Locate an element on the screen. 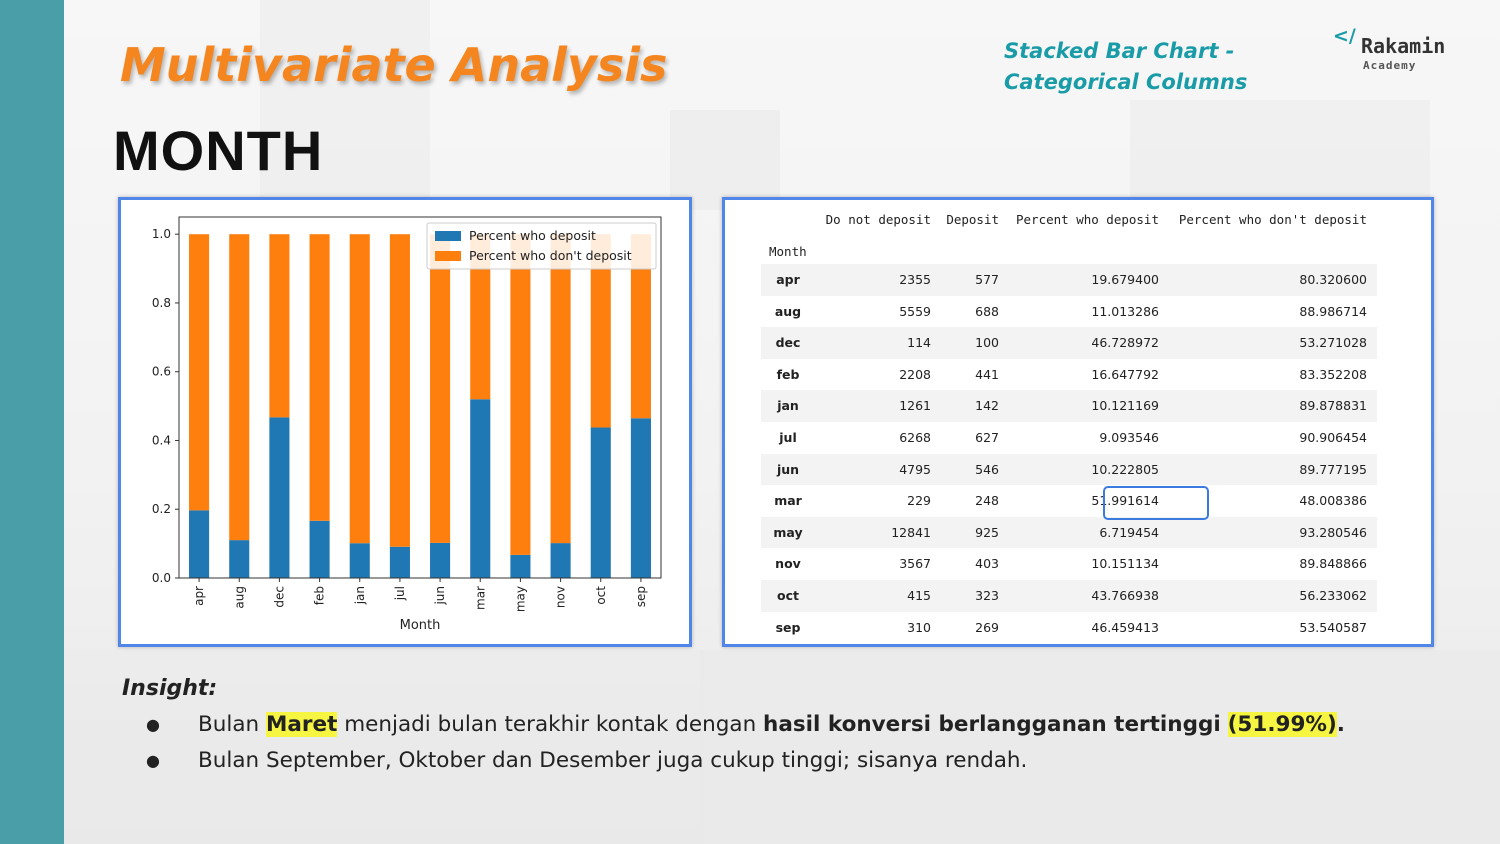 The width and height of the screenshot is (1500, 844). cell-do-not-deposit: 12841 is located at coordinates (911, 532).